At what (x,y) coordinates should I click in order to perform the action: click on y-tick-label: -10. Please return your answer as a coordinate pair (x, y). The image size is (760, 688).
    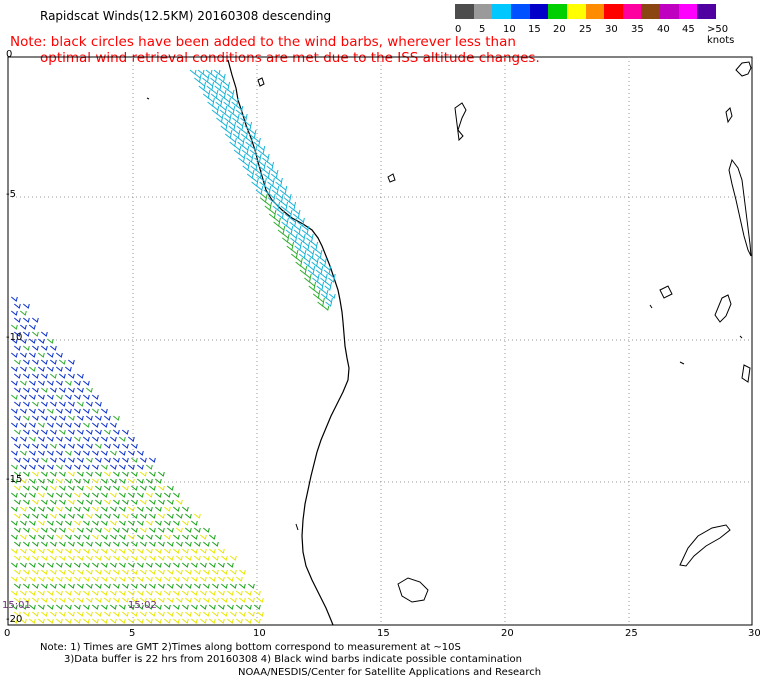
    Looking at the image, I should click on (14, 337).